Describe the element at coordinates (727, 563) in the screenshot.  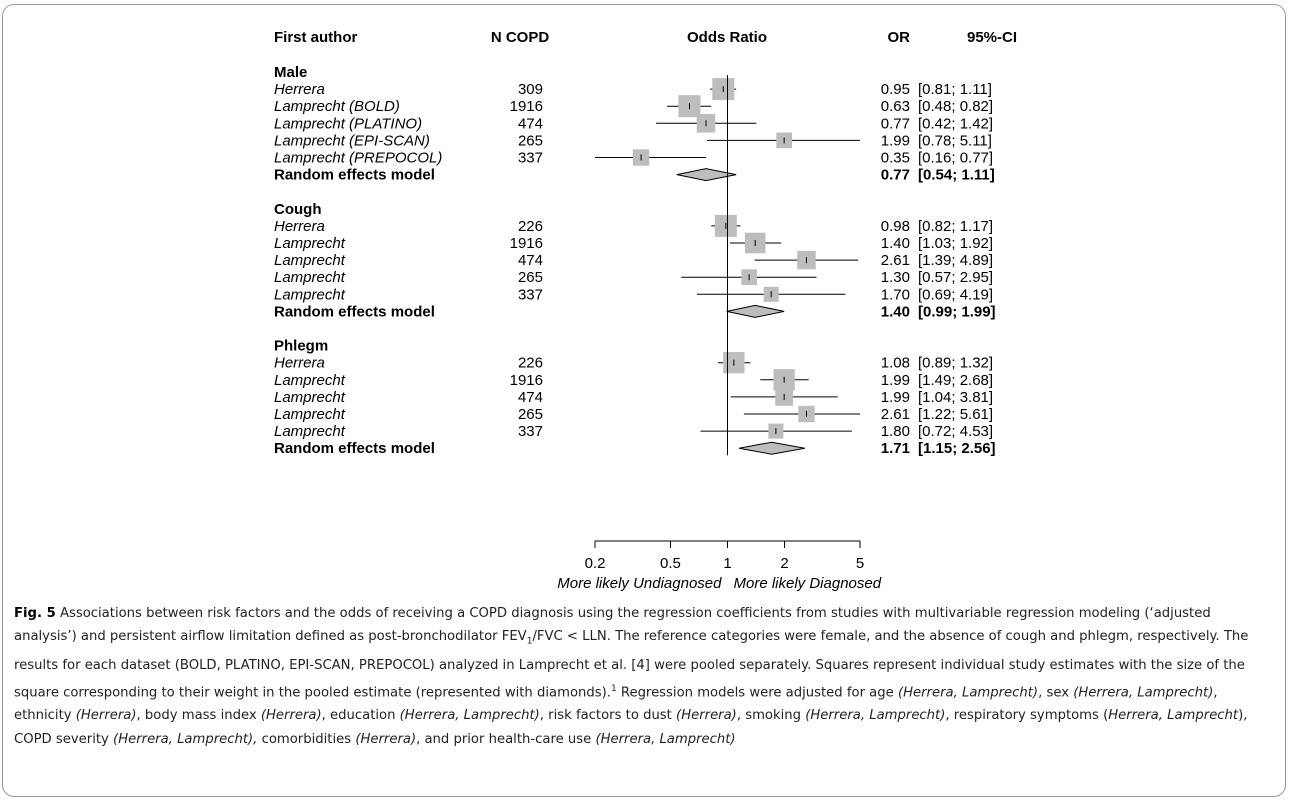
I see `x-tick-label: 1` at that location.